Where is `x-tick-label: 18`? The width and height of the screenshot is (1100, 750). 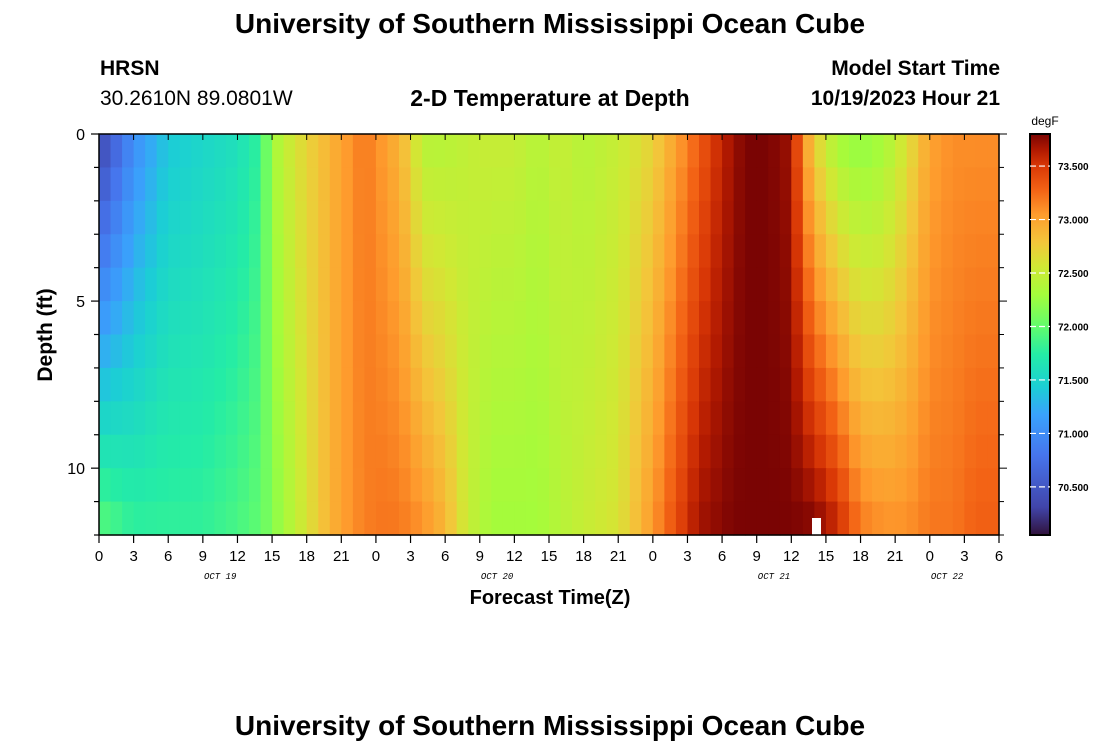
x-tick-label: 18 is located at coordinates (860, 556).